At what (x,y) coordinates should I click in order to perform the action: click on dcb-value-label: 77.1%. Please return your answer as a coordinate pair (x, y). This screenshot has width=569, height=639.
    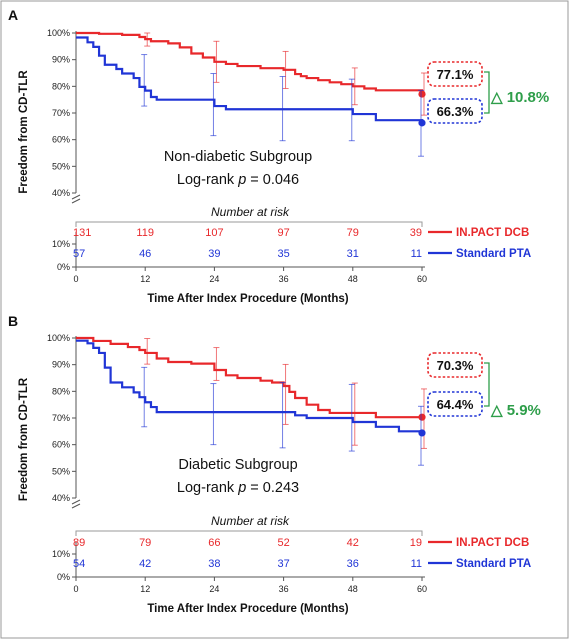
    Looking at the image, I should click on (455, 74).